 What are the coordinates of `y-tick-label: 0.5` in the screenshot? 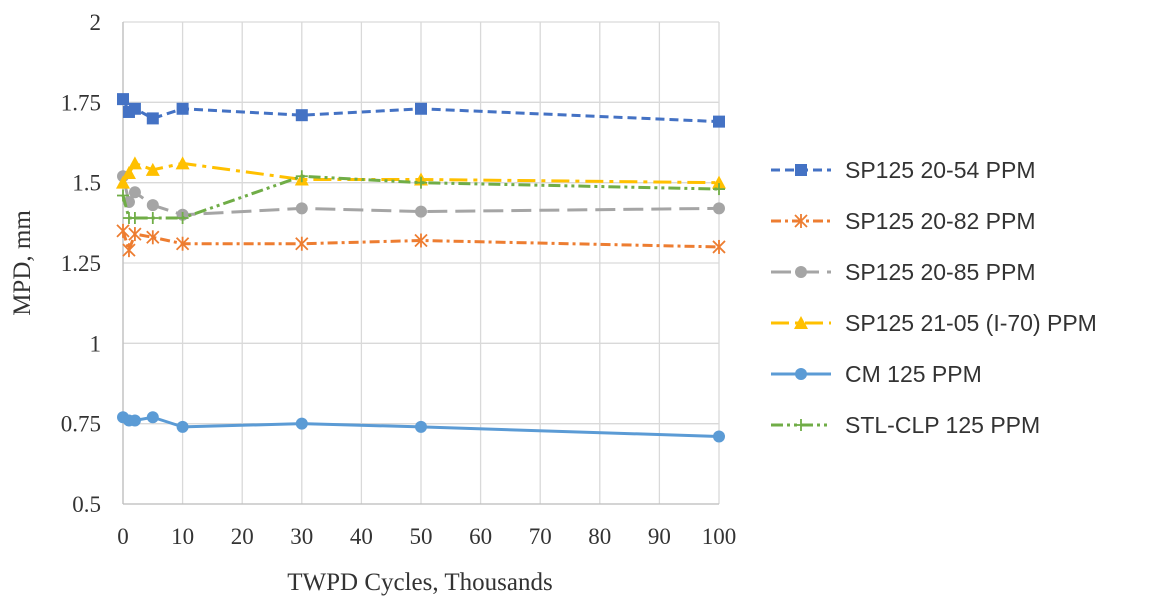 It's located at (86, 504).